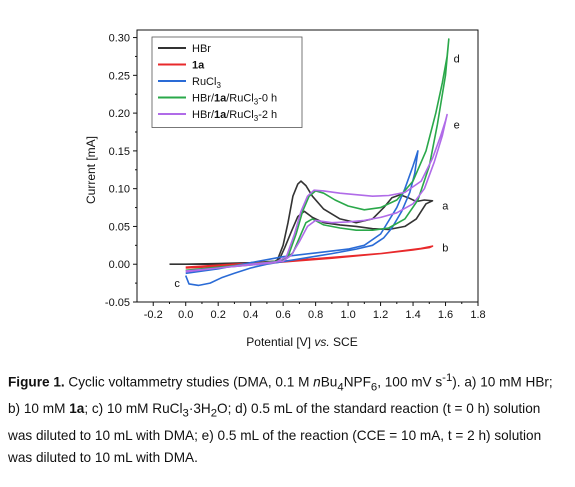 This screenshot has width=575, height=487. I want to click on caption-text-7: 1a, so click(77, 409).